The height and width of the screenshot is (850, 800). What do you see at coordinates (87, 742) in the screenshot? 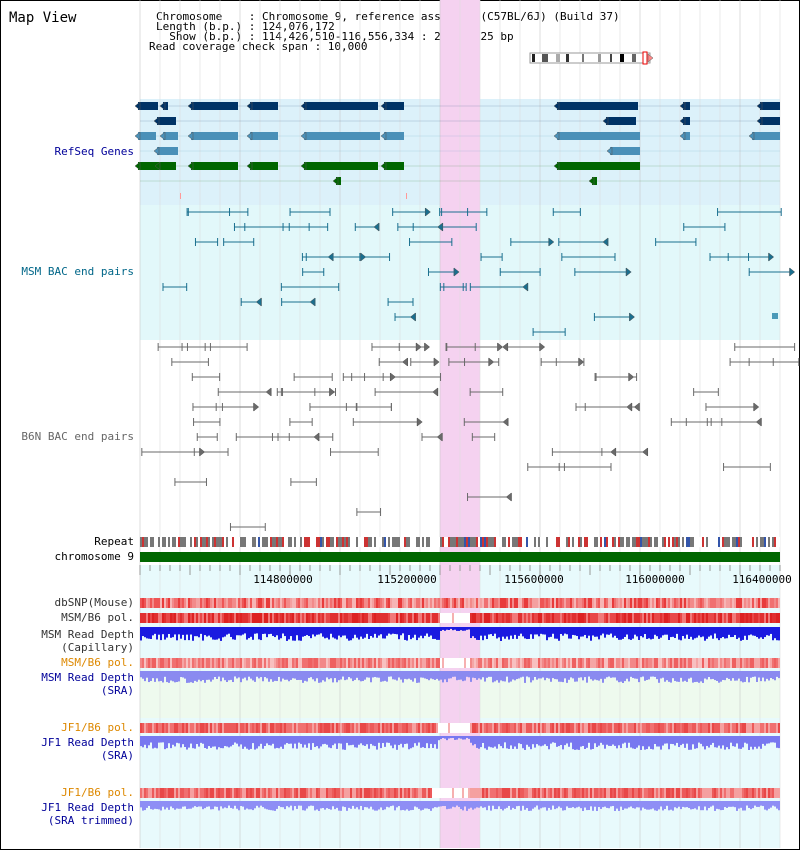
I see `track-label-jf1-depth: JF1 Read Depth` at bounding box center [87, 742].